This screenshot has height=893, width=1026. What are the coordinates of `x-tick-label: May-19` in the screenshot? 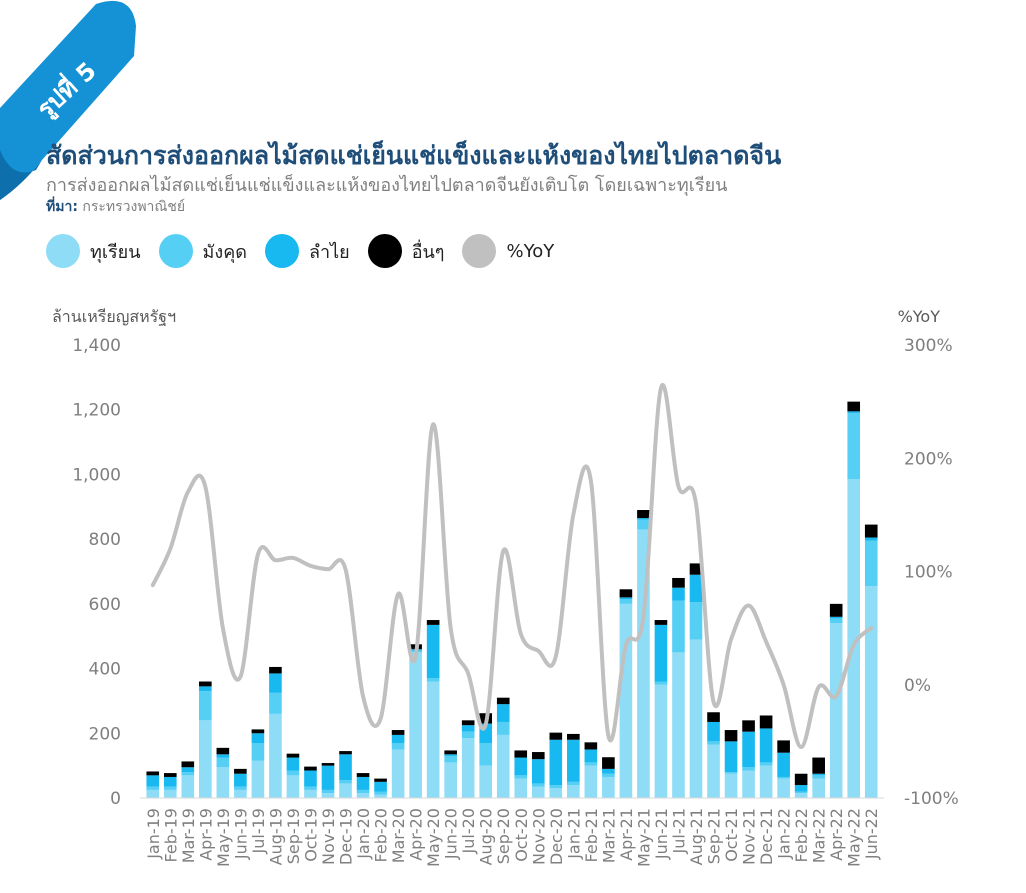 It's located at (223, 837).